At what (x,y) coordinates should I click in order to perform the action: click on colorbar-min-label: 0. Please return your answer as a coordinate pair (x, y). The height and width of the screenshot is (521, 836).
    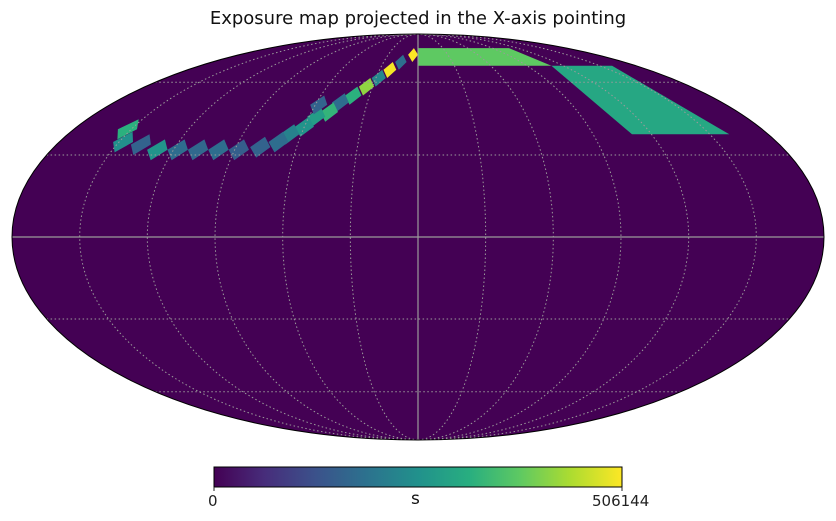
    Looking at the image, I should click on (213, 501).